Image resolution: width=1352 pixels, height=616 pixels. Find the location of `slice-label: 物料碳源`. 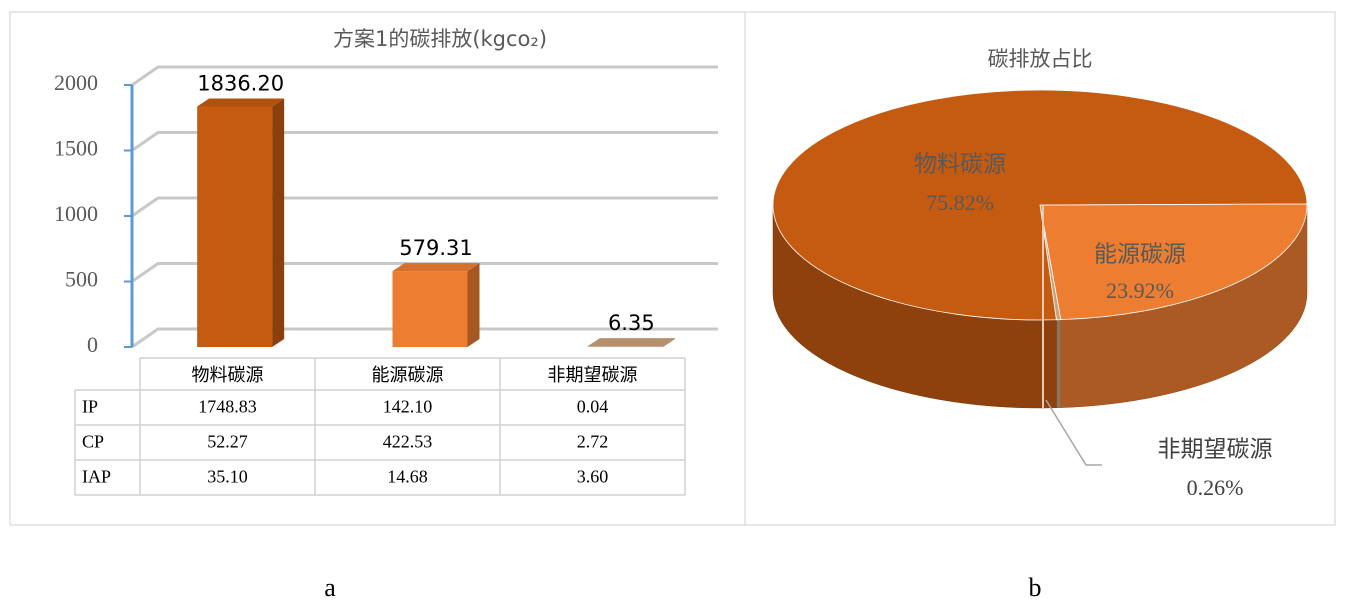

slice-label: 物料碳源 is located at coordinates (960, 165).